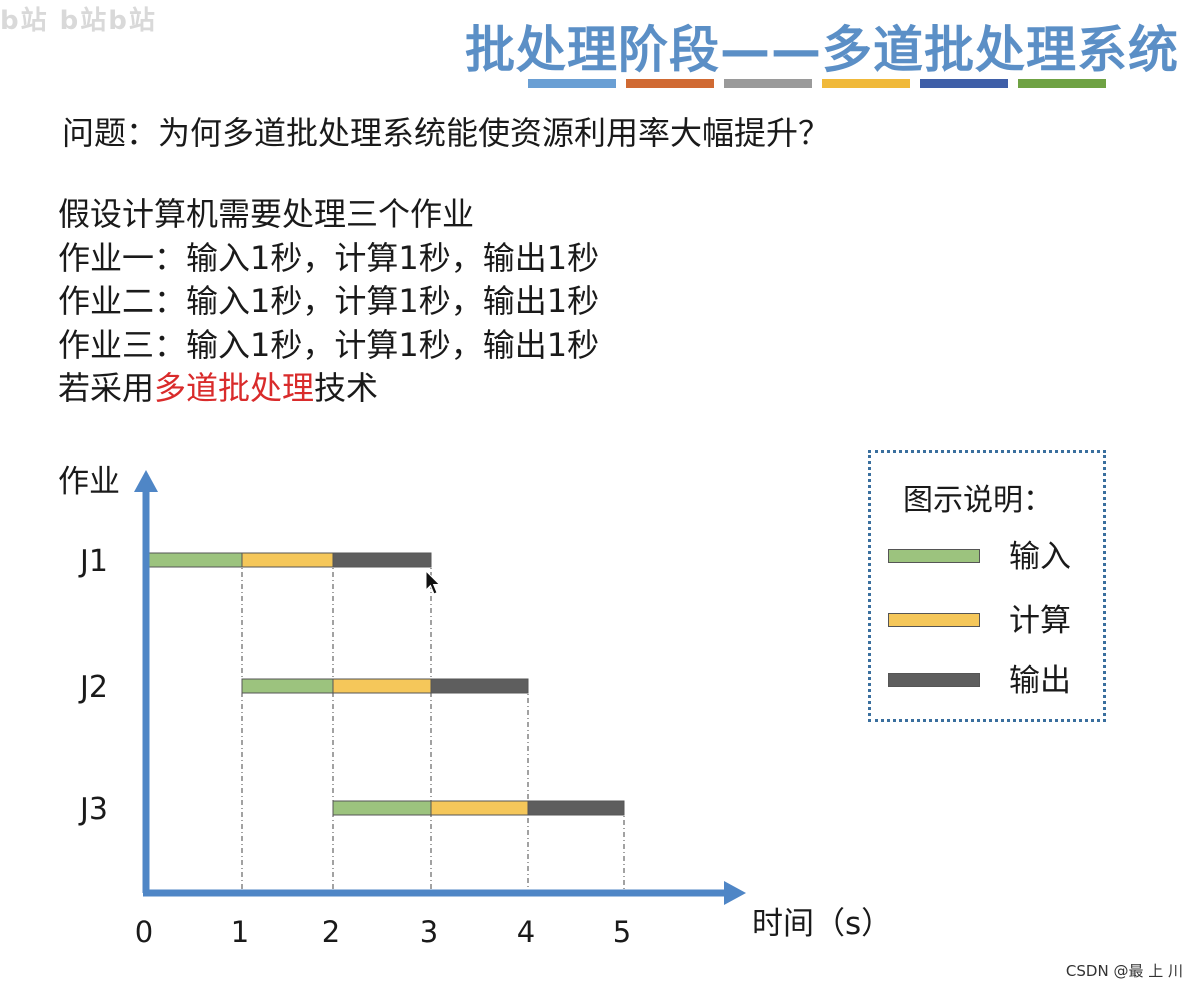 The width and height of the screenshot is (1201, 989). Describe the element at coordinates (1040, 557) in the screenshot. I see `legend-label-input: 输入` at that location.